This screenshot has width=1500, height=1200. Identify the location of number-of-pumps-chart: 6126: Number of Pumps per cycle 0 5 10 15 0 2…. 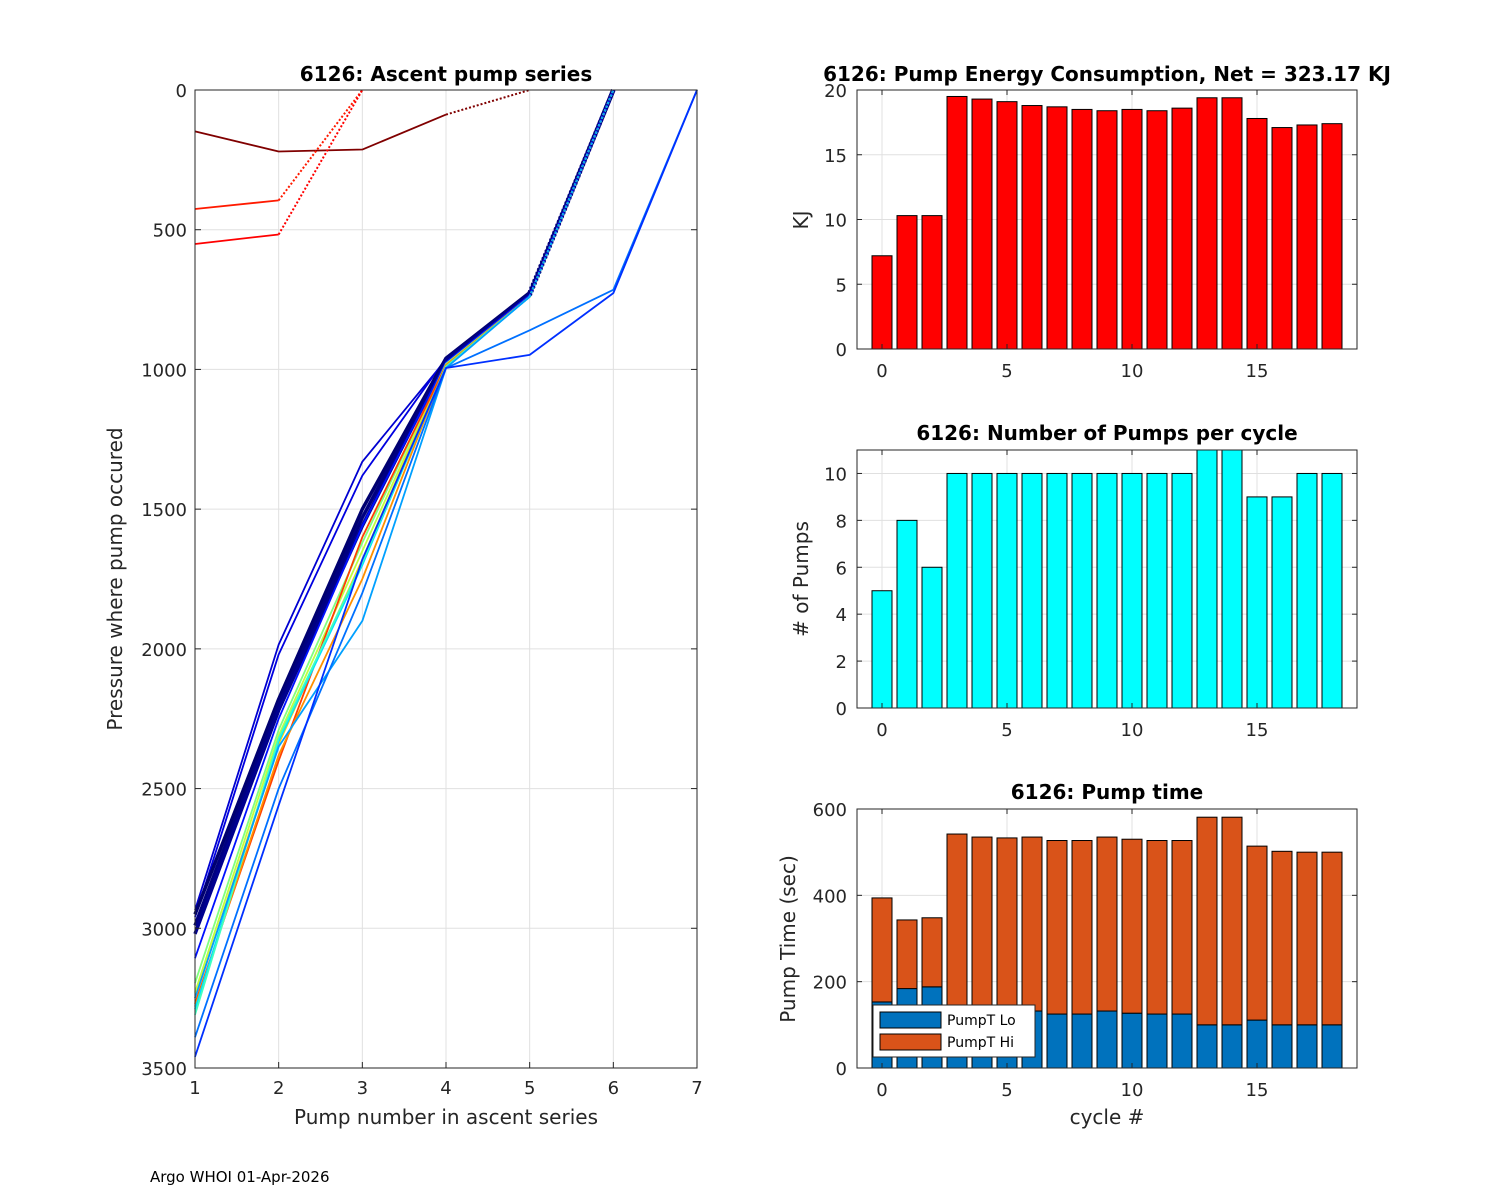
(1073, 581).